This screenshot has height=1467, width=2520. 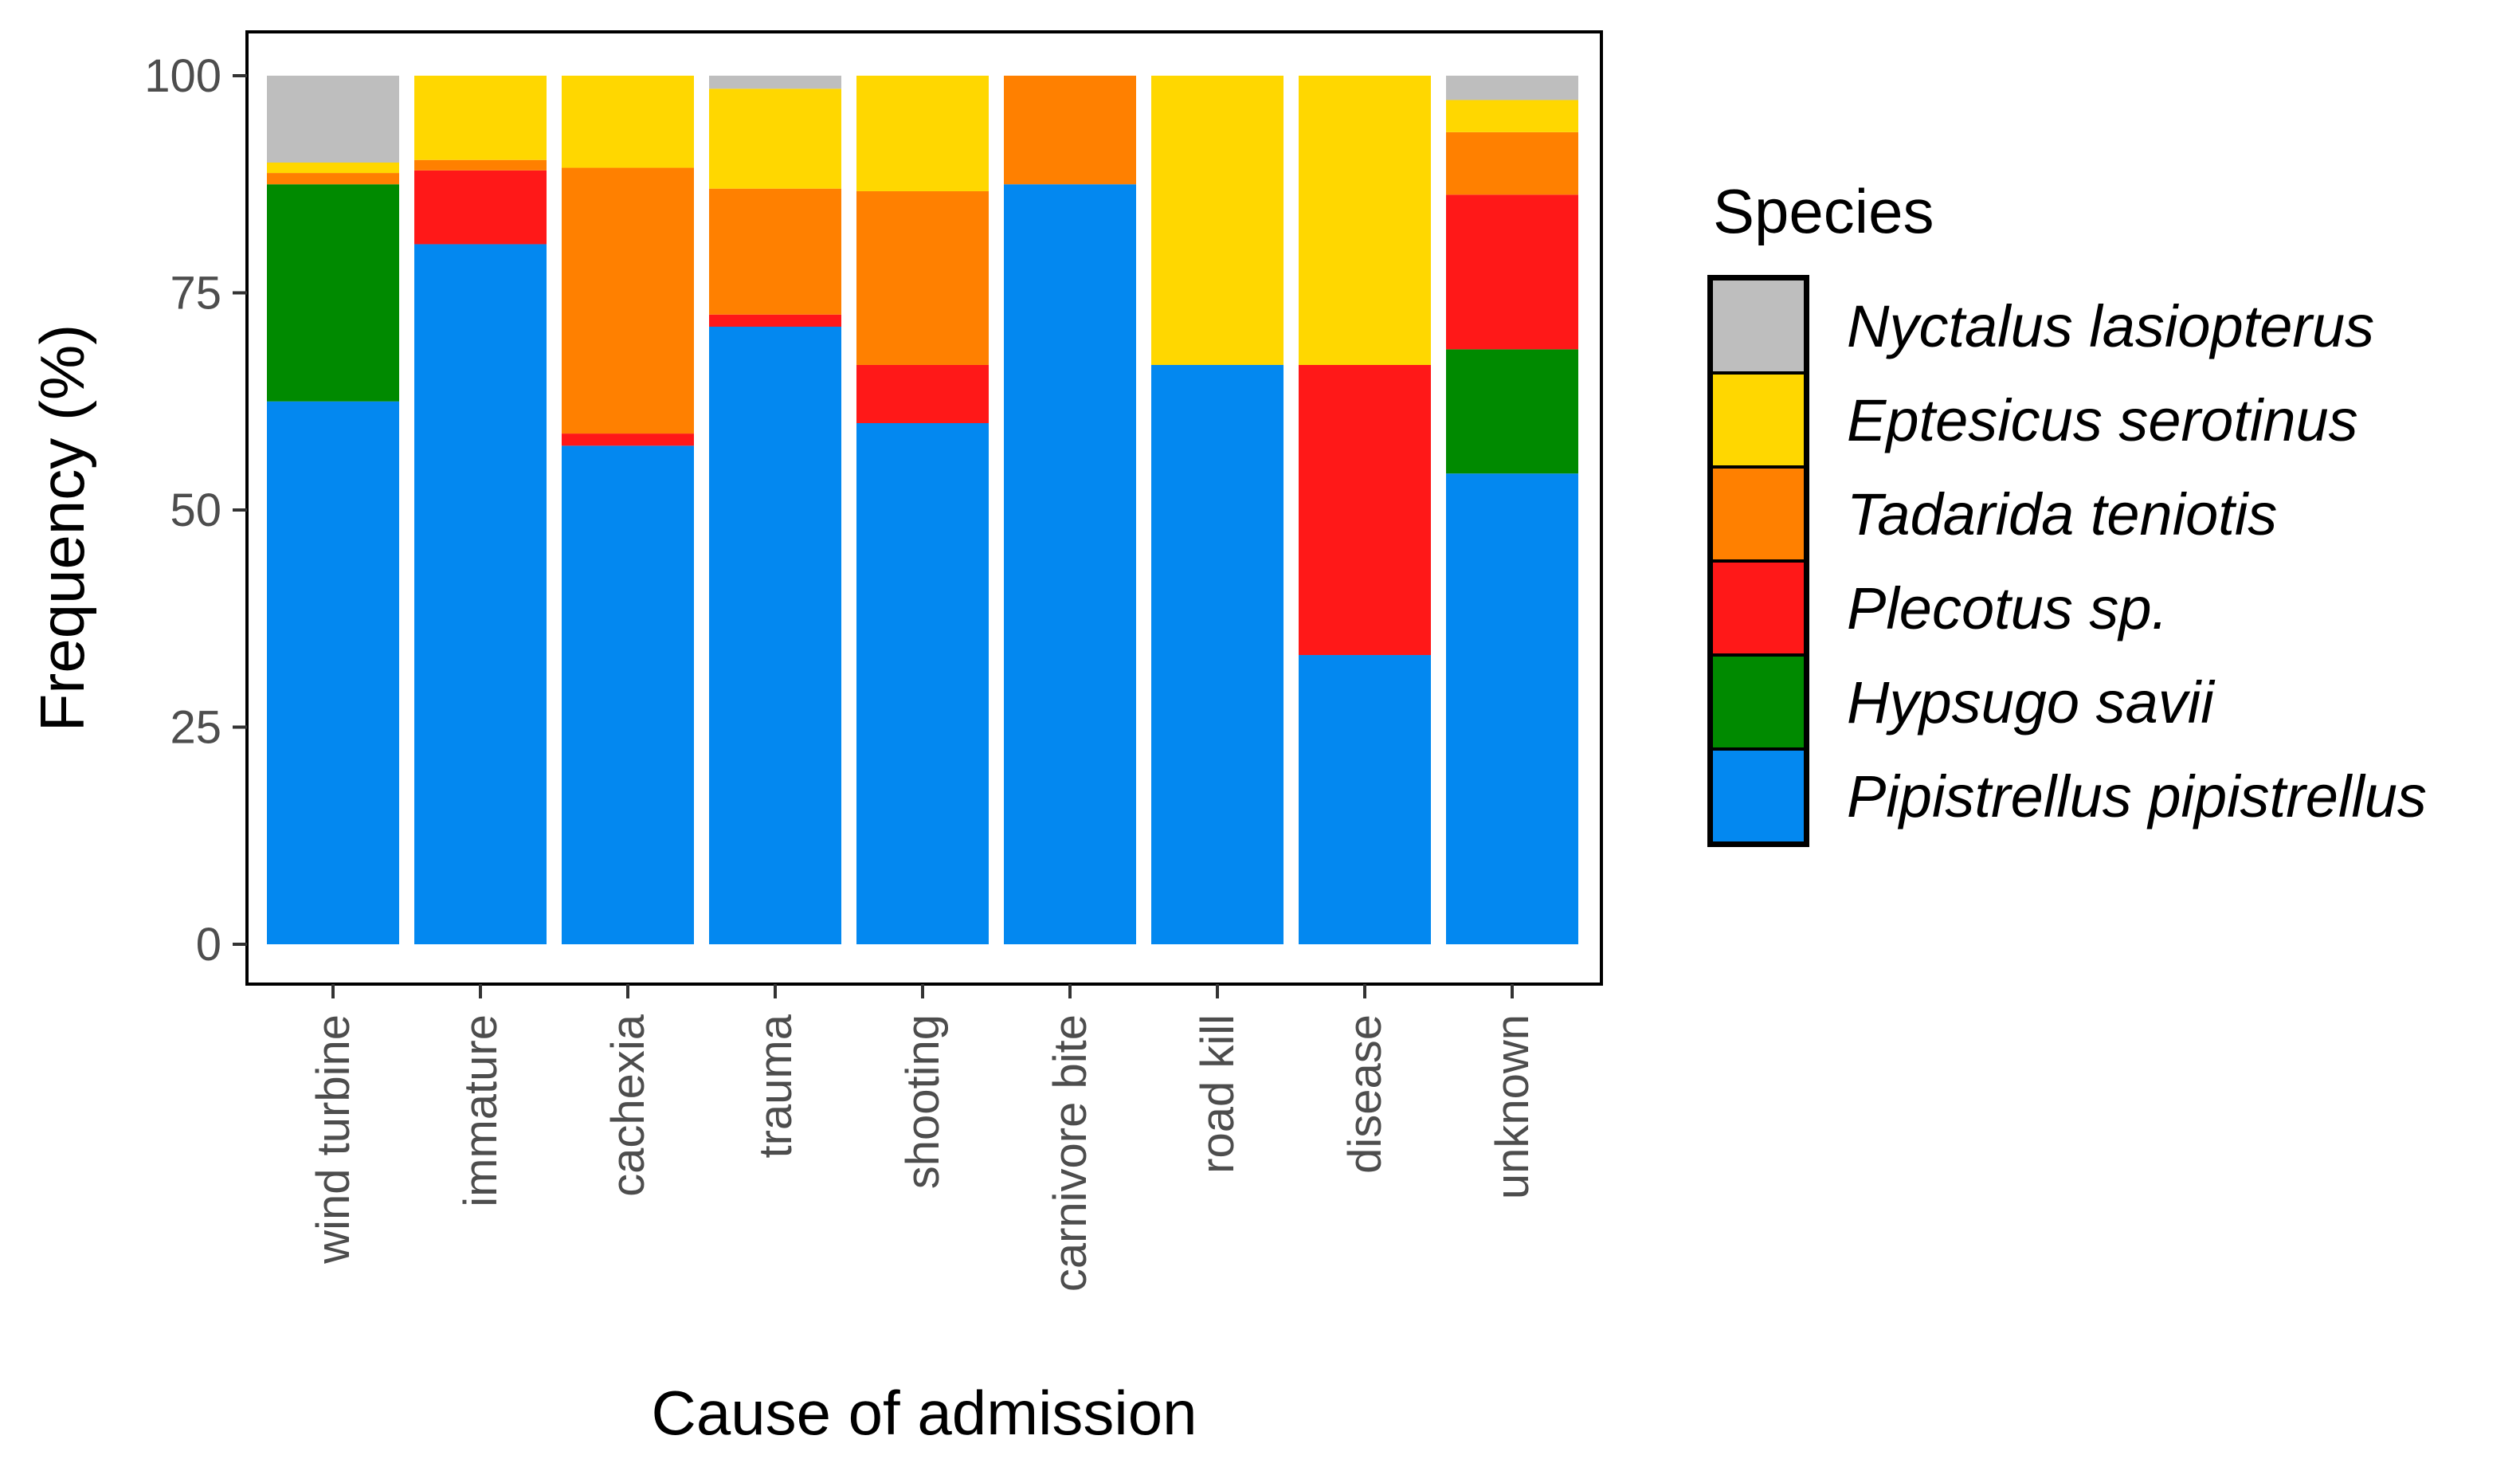 What do you see at coordinates (182, 76) in the screenshot?
I see `y-tick-label: 100` at bounding box center [182, 76].